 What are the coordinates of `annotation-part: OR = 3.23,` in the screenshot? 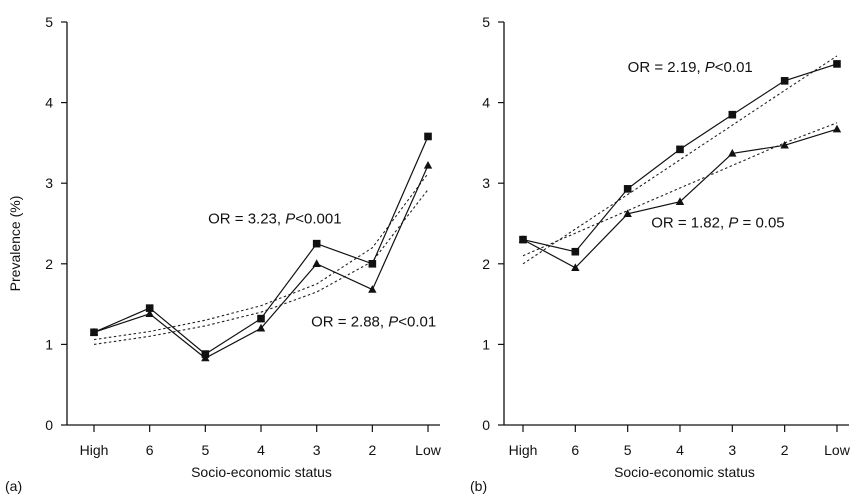 It's located at (246, 219).